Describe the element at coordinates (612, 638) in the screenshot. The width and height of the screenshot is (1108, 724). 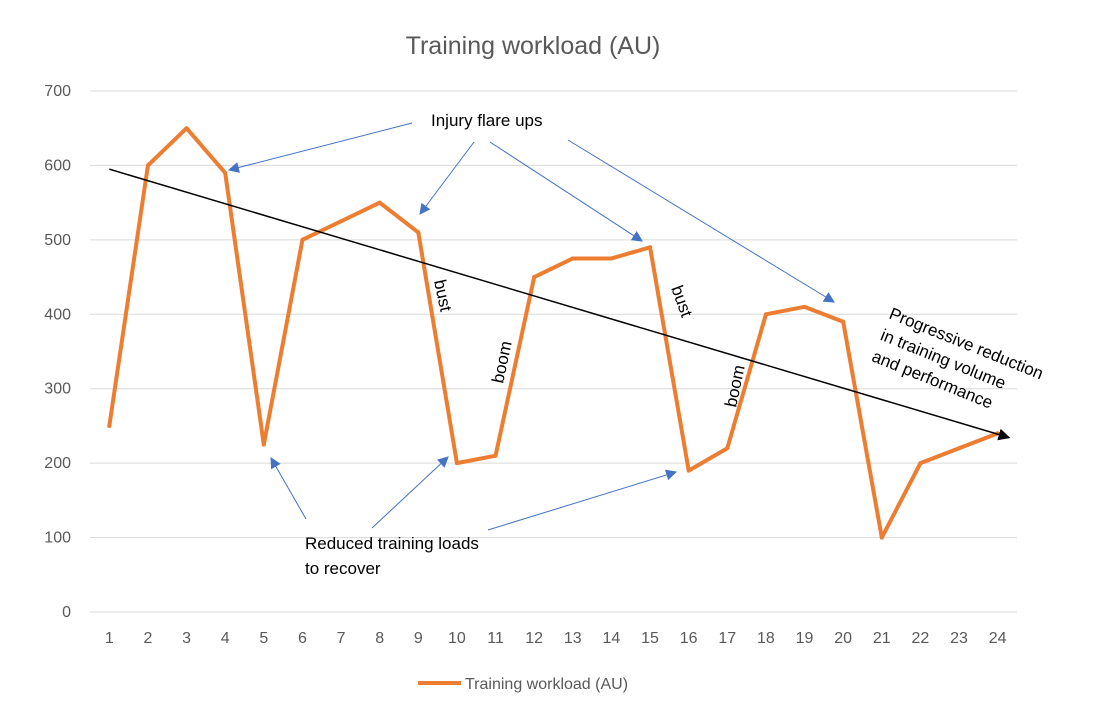
I see `x-tick-label: 14` at that location.